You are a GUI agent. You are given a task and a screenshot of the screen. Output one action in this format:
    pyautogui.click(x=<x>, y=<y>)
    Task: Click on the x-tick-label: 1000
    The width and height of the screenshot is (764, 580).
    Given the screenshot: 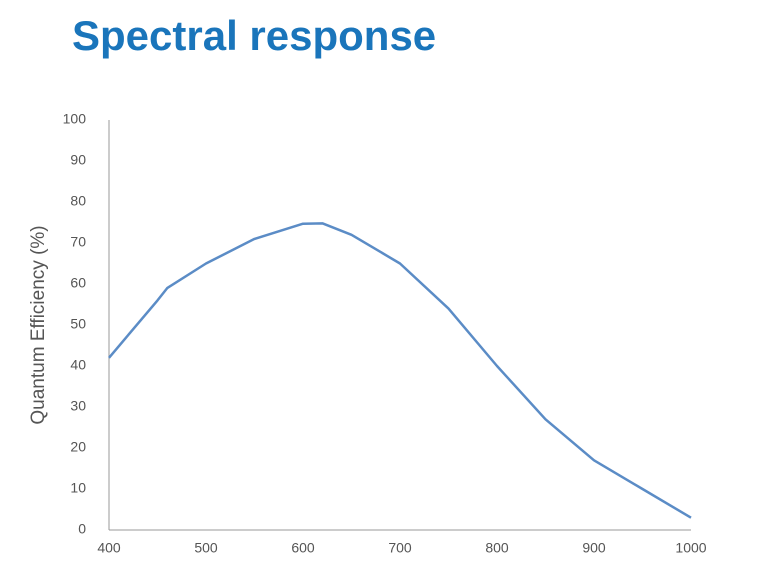 What is the action you would take?
    pyautogui.click(x=690, y=548)
    